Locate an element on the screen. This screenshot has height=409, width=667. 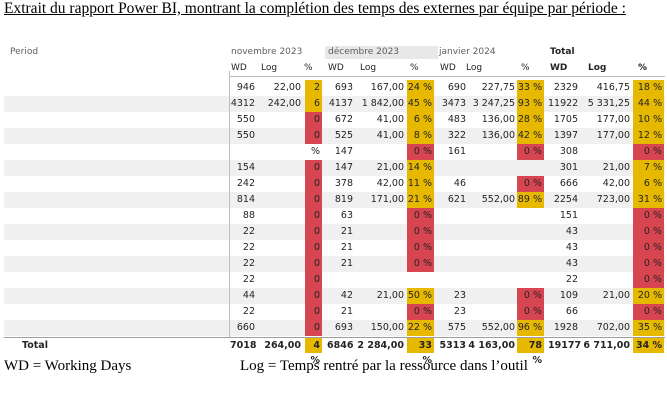
cell-log-december: 42,00 is located at coordinates (390, 183).